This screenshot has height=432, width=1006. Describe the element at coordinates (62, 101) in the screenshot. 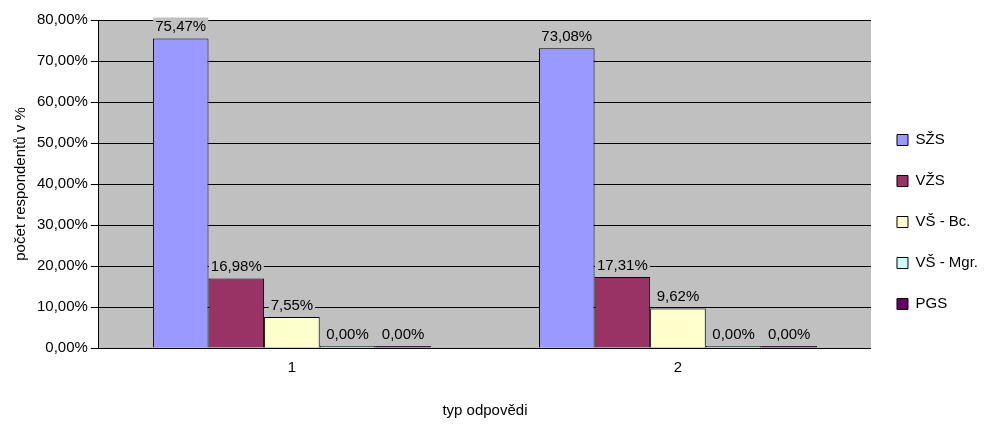

I see `y-tick-label: 60,00%` at that location.